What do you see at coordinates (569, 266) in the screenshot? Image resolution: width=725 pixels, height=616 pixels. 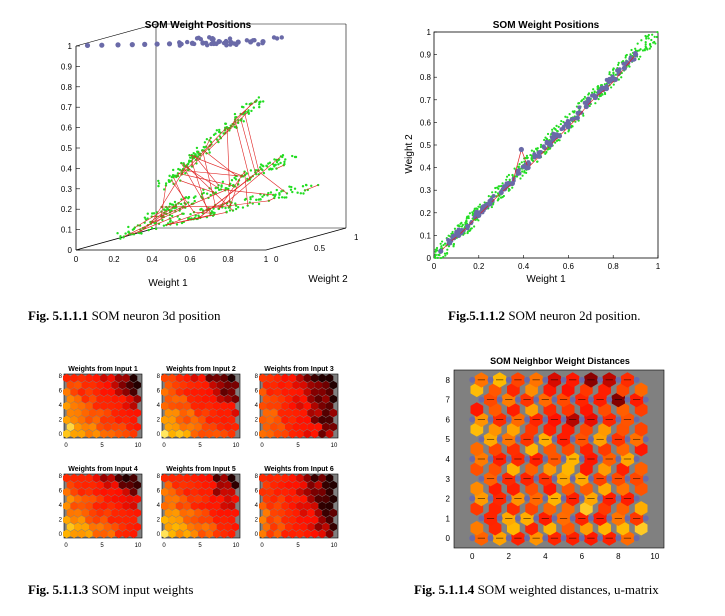 I see `fig2-xtick-label: 0.6` at bounding box center [569, 266].